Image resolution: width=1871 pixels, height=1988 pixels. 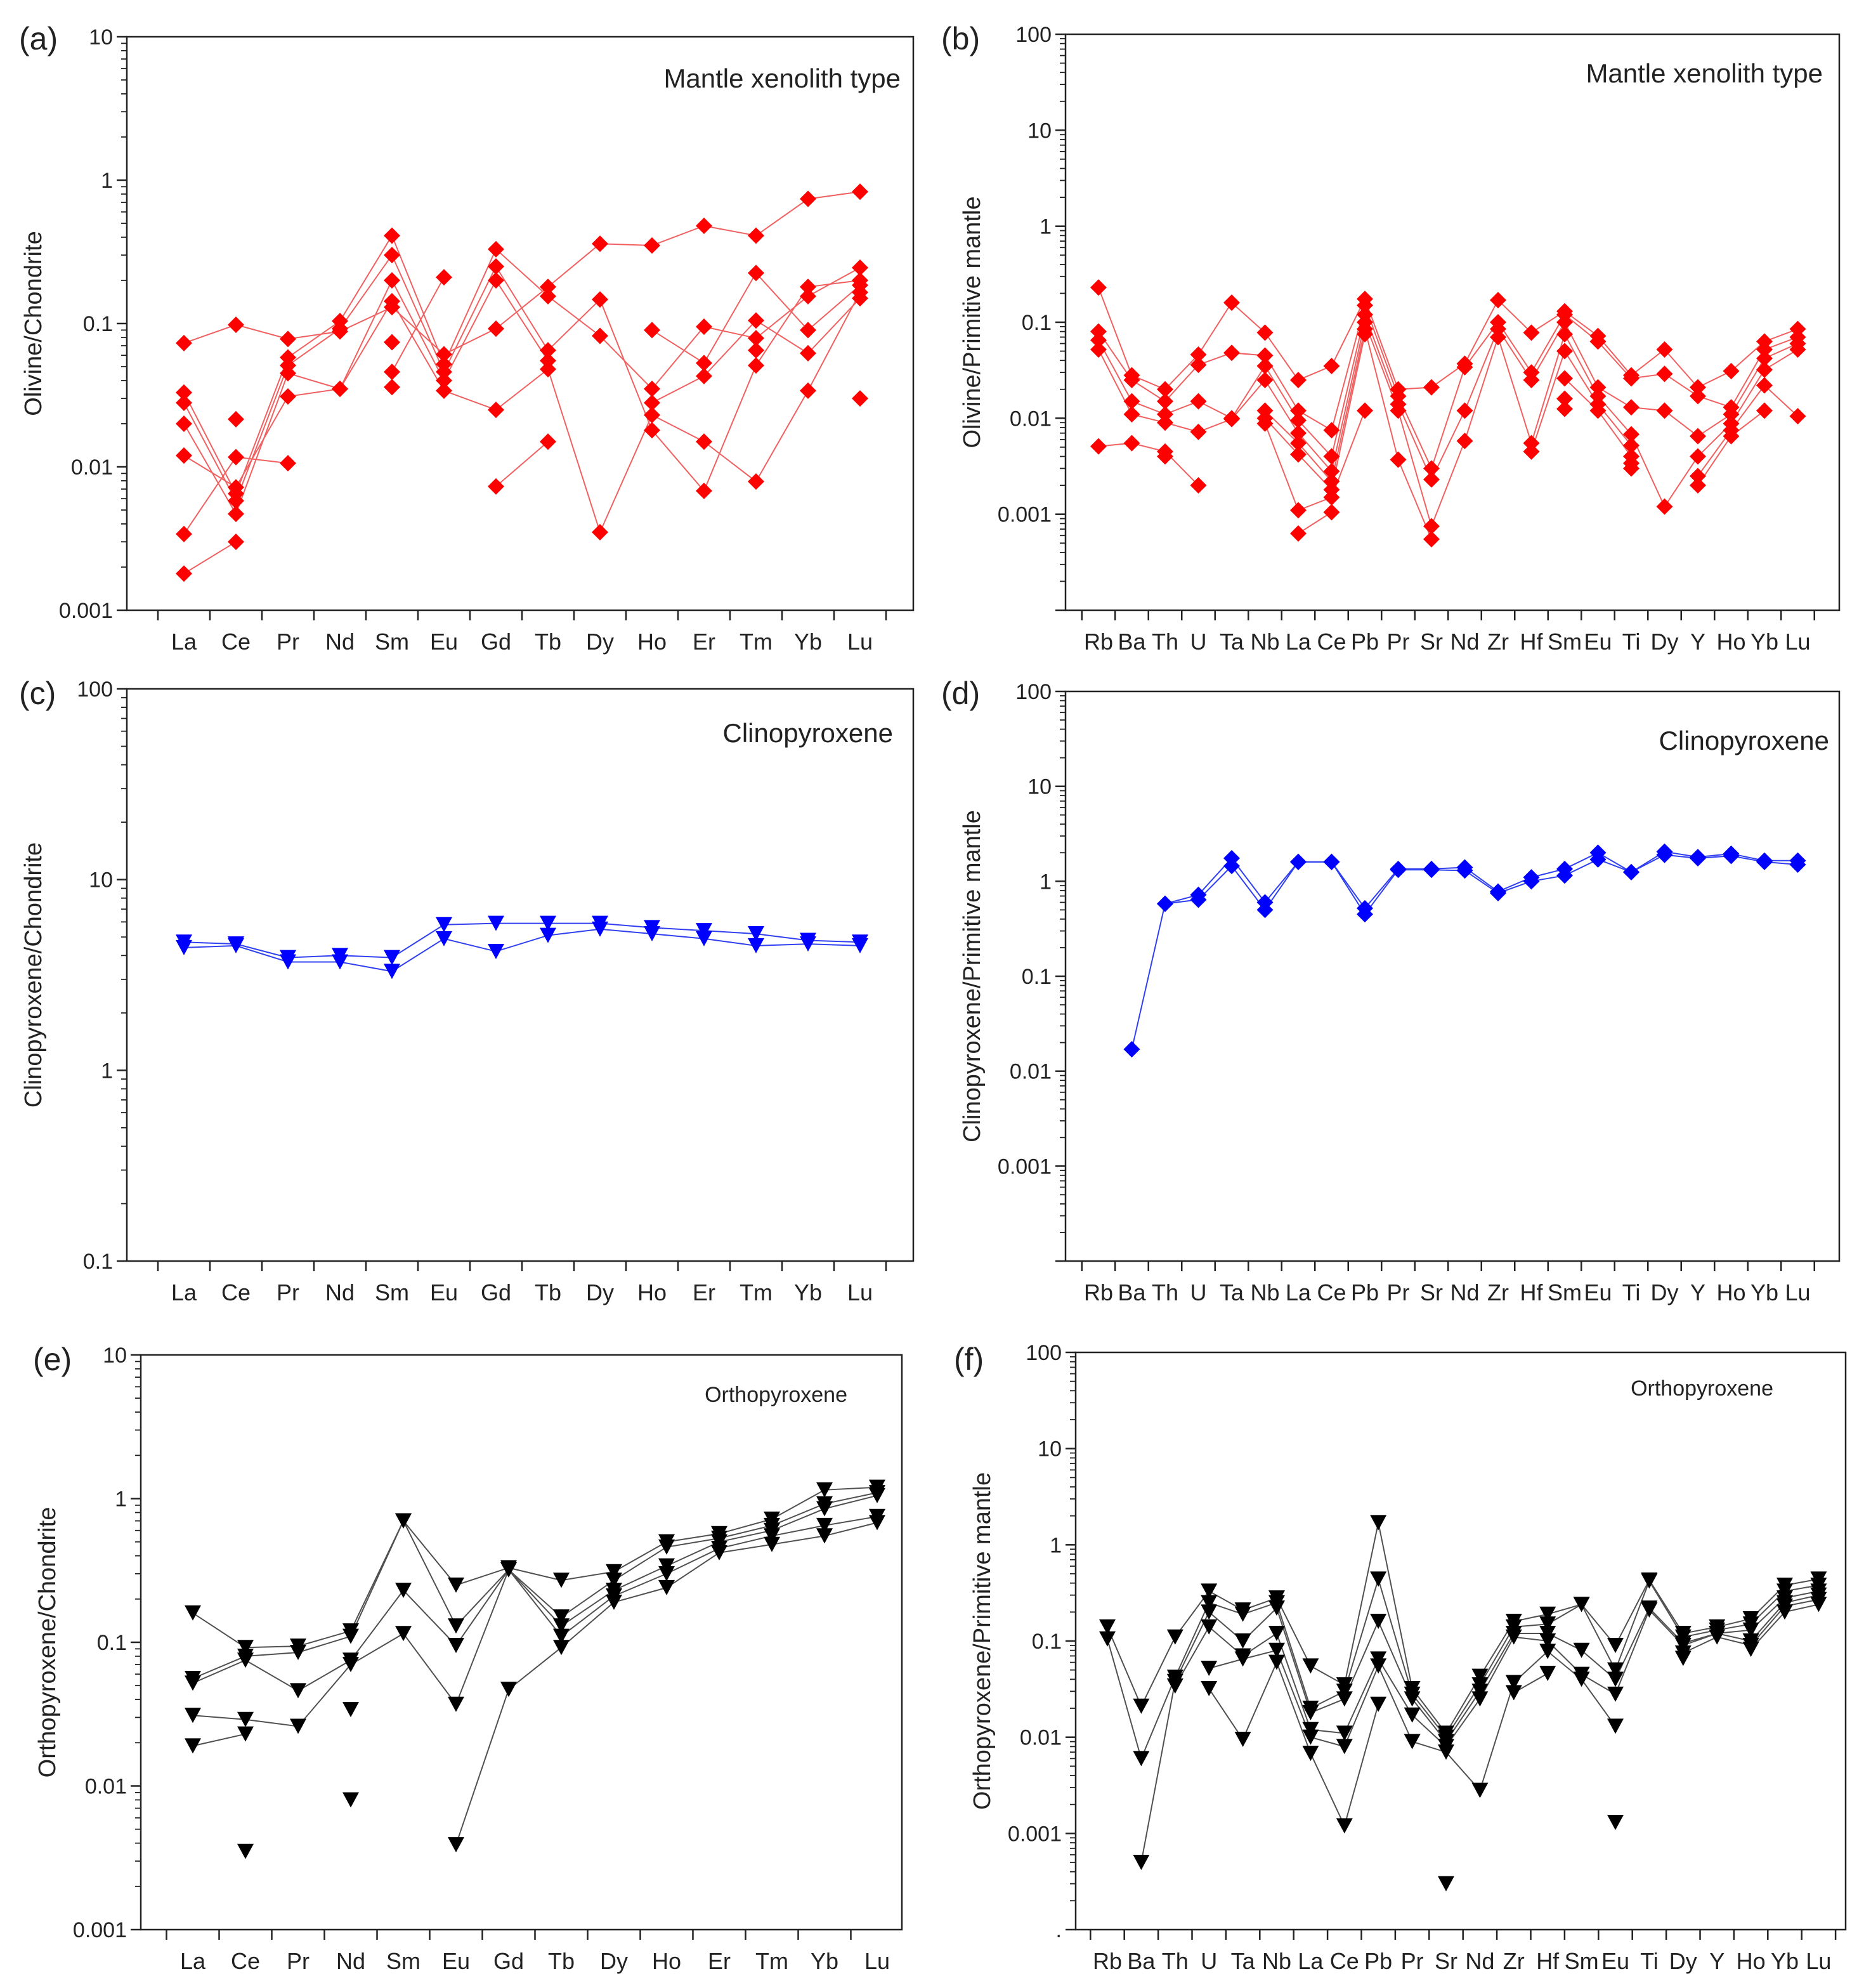 What do you see at coordinates (1716, 1961) in the screenshot?
I see `x-tick-label: Y` at bounding box center [1716, 1961].